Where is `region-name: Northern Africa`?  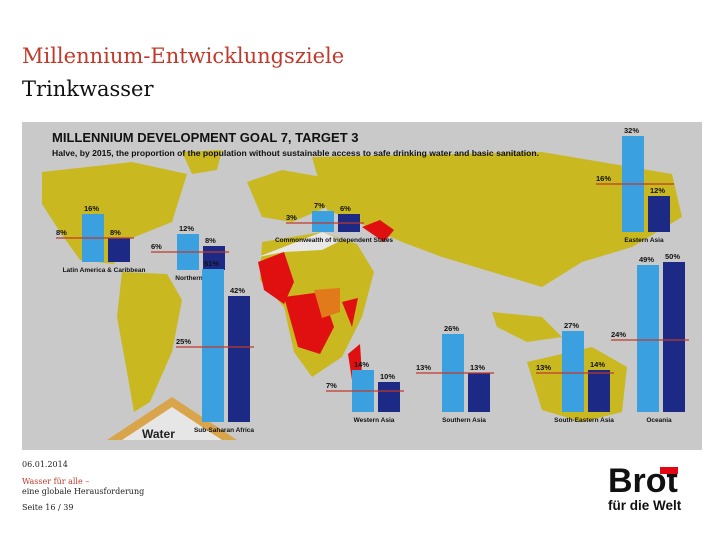
region-name: Northern Africa is located at coordinates (199, 278).